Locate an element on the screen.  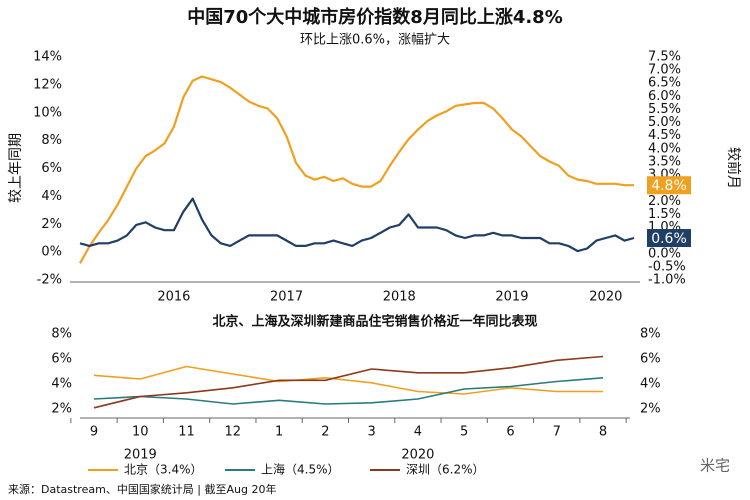
x-tick-label: 6 is located at coordinates (510, 432).